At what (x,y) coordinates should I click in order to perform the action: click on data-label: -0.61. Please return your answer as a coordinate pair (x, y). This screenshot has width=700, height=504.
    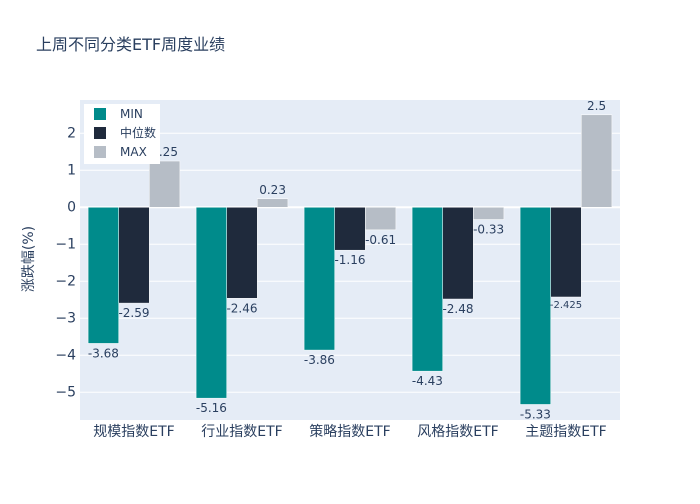
    Looking at the image, I should click on (380, 240).